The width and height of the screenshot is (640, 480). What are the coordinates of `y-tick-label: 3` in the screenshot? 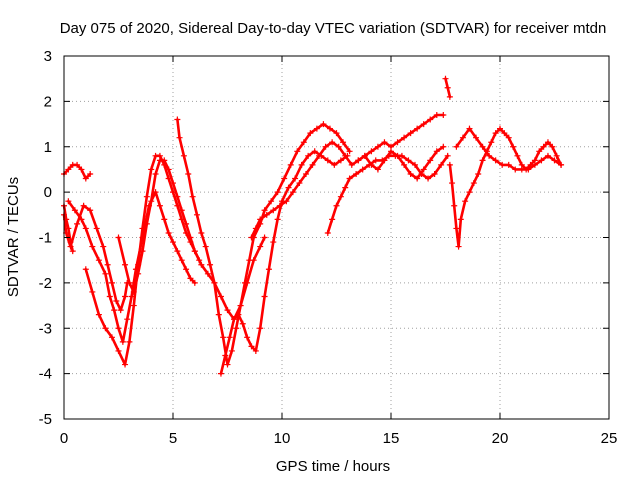 It's located at (48, 56).